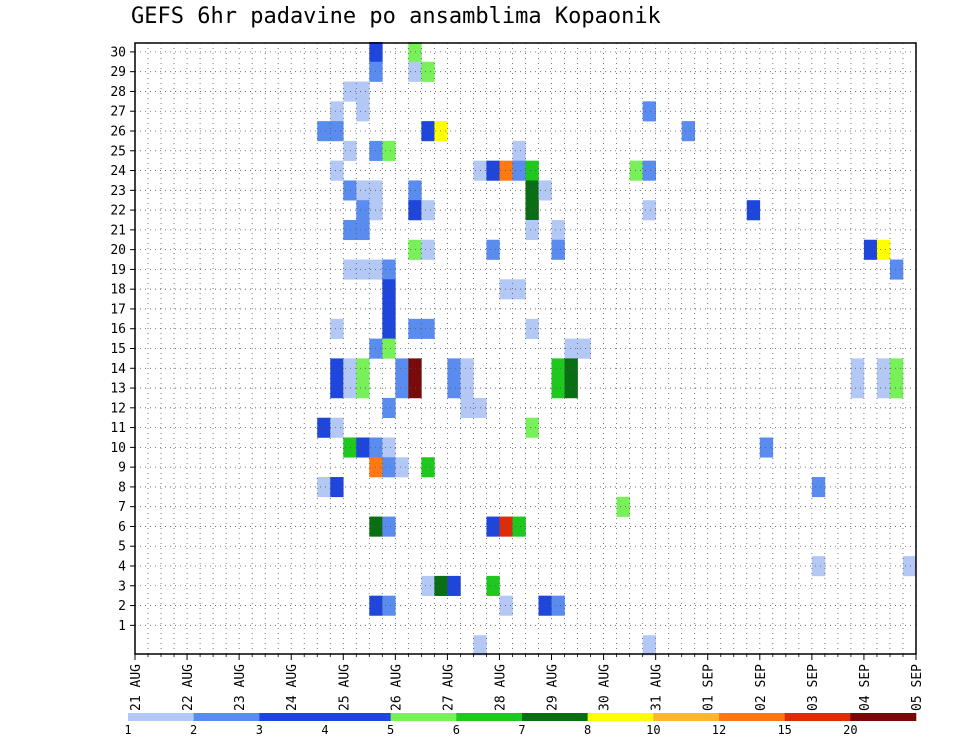 This screenshot has width=960, height=742. Describe the element at coordinates (188, 687) in the screenshot. I see `x-tick-label: 22 AUG` at that location.